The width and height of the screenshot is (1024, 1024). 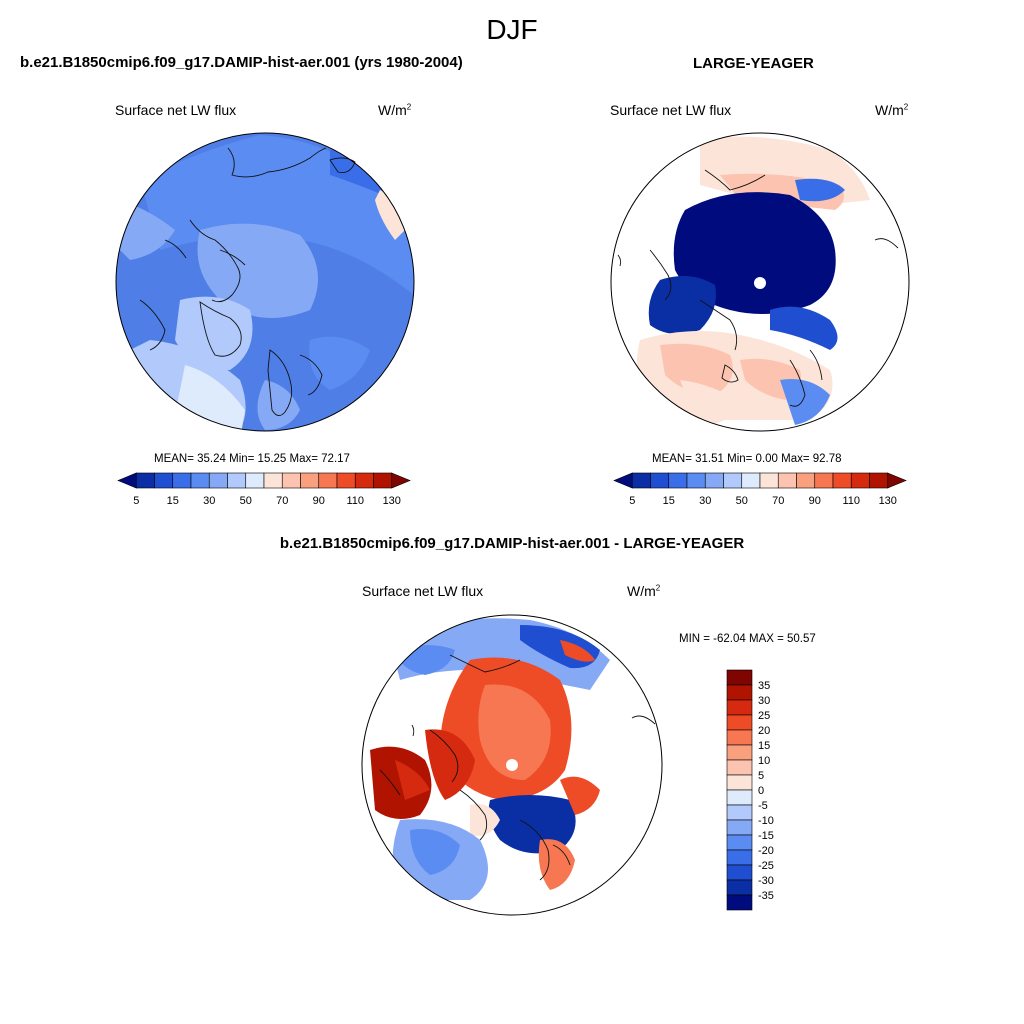 I want to click on panel2-map, so click(x=760, y=282).